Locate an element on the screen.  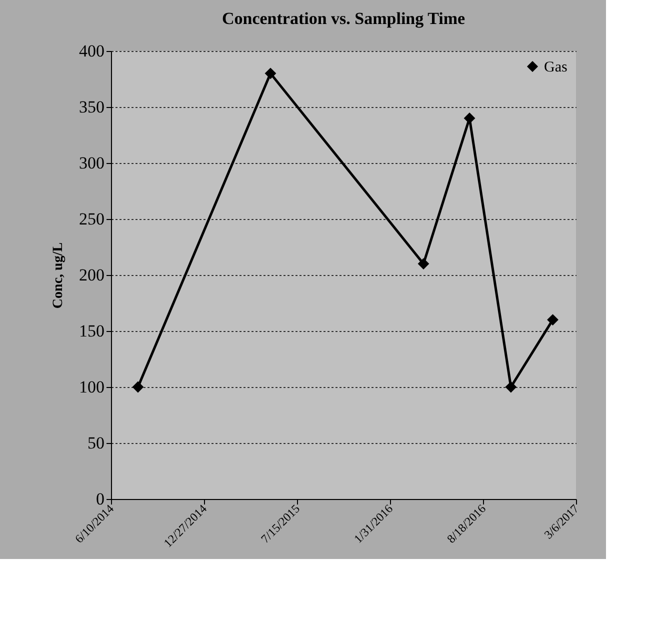
y-tick-label: 400 is located at coordinates (91, 51).